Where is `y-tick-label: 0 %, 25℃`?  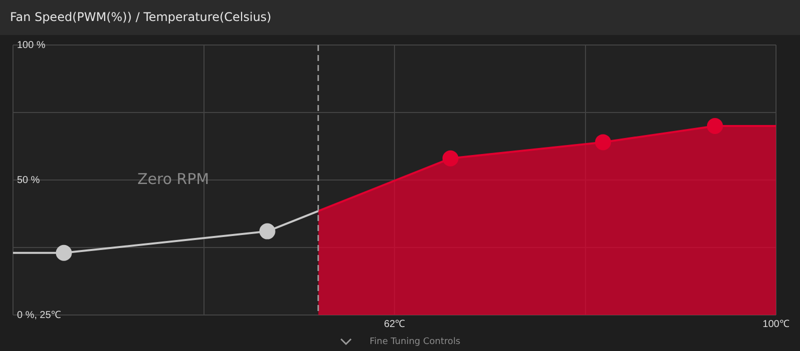 y-tick-label: 0 %, 25℃ is located at coordinates (39, 315).